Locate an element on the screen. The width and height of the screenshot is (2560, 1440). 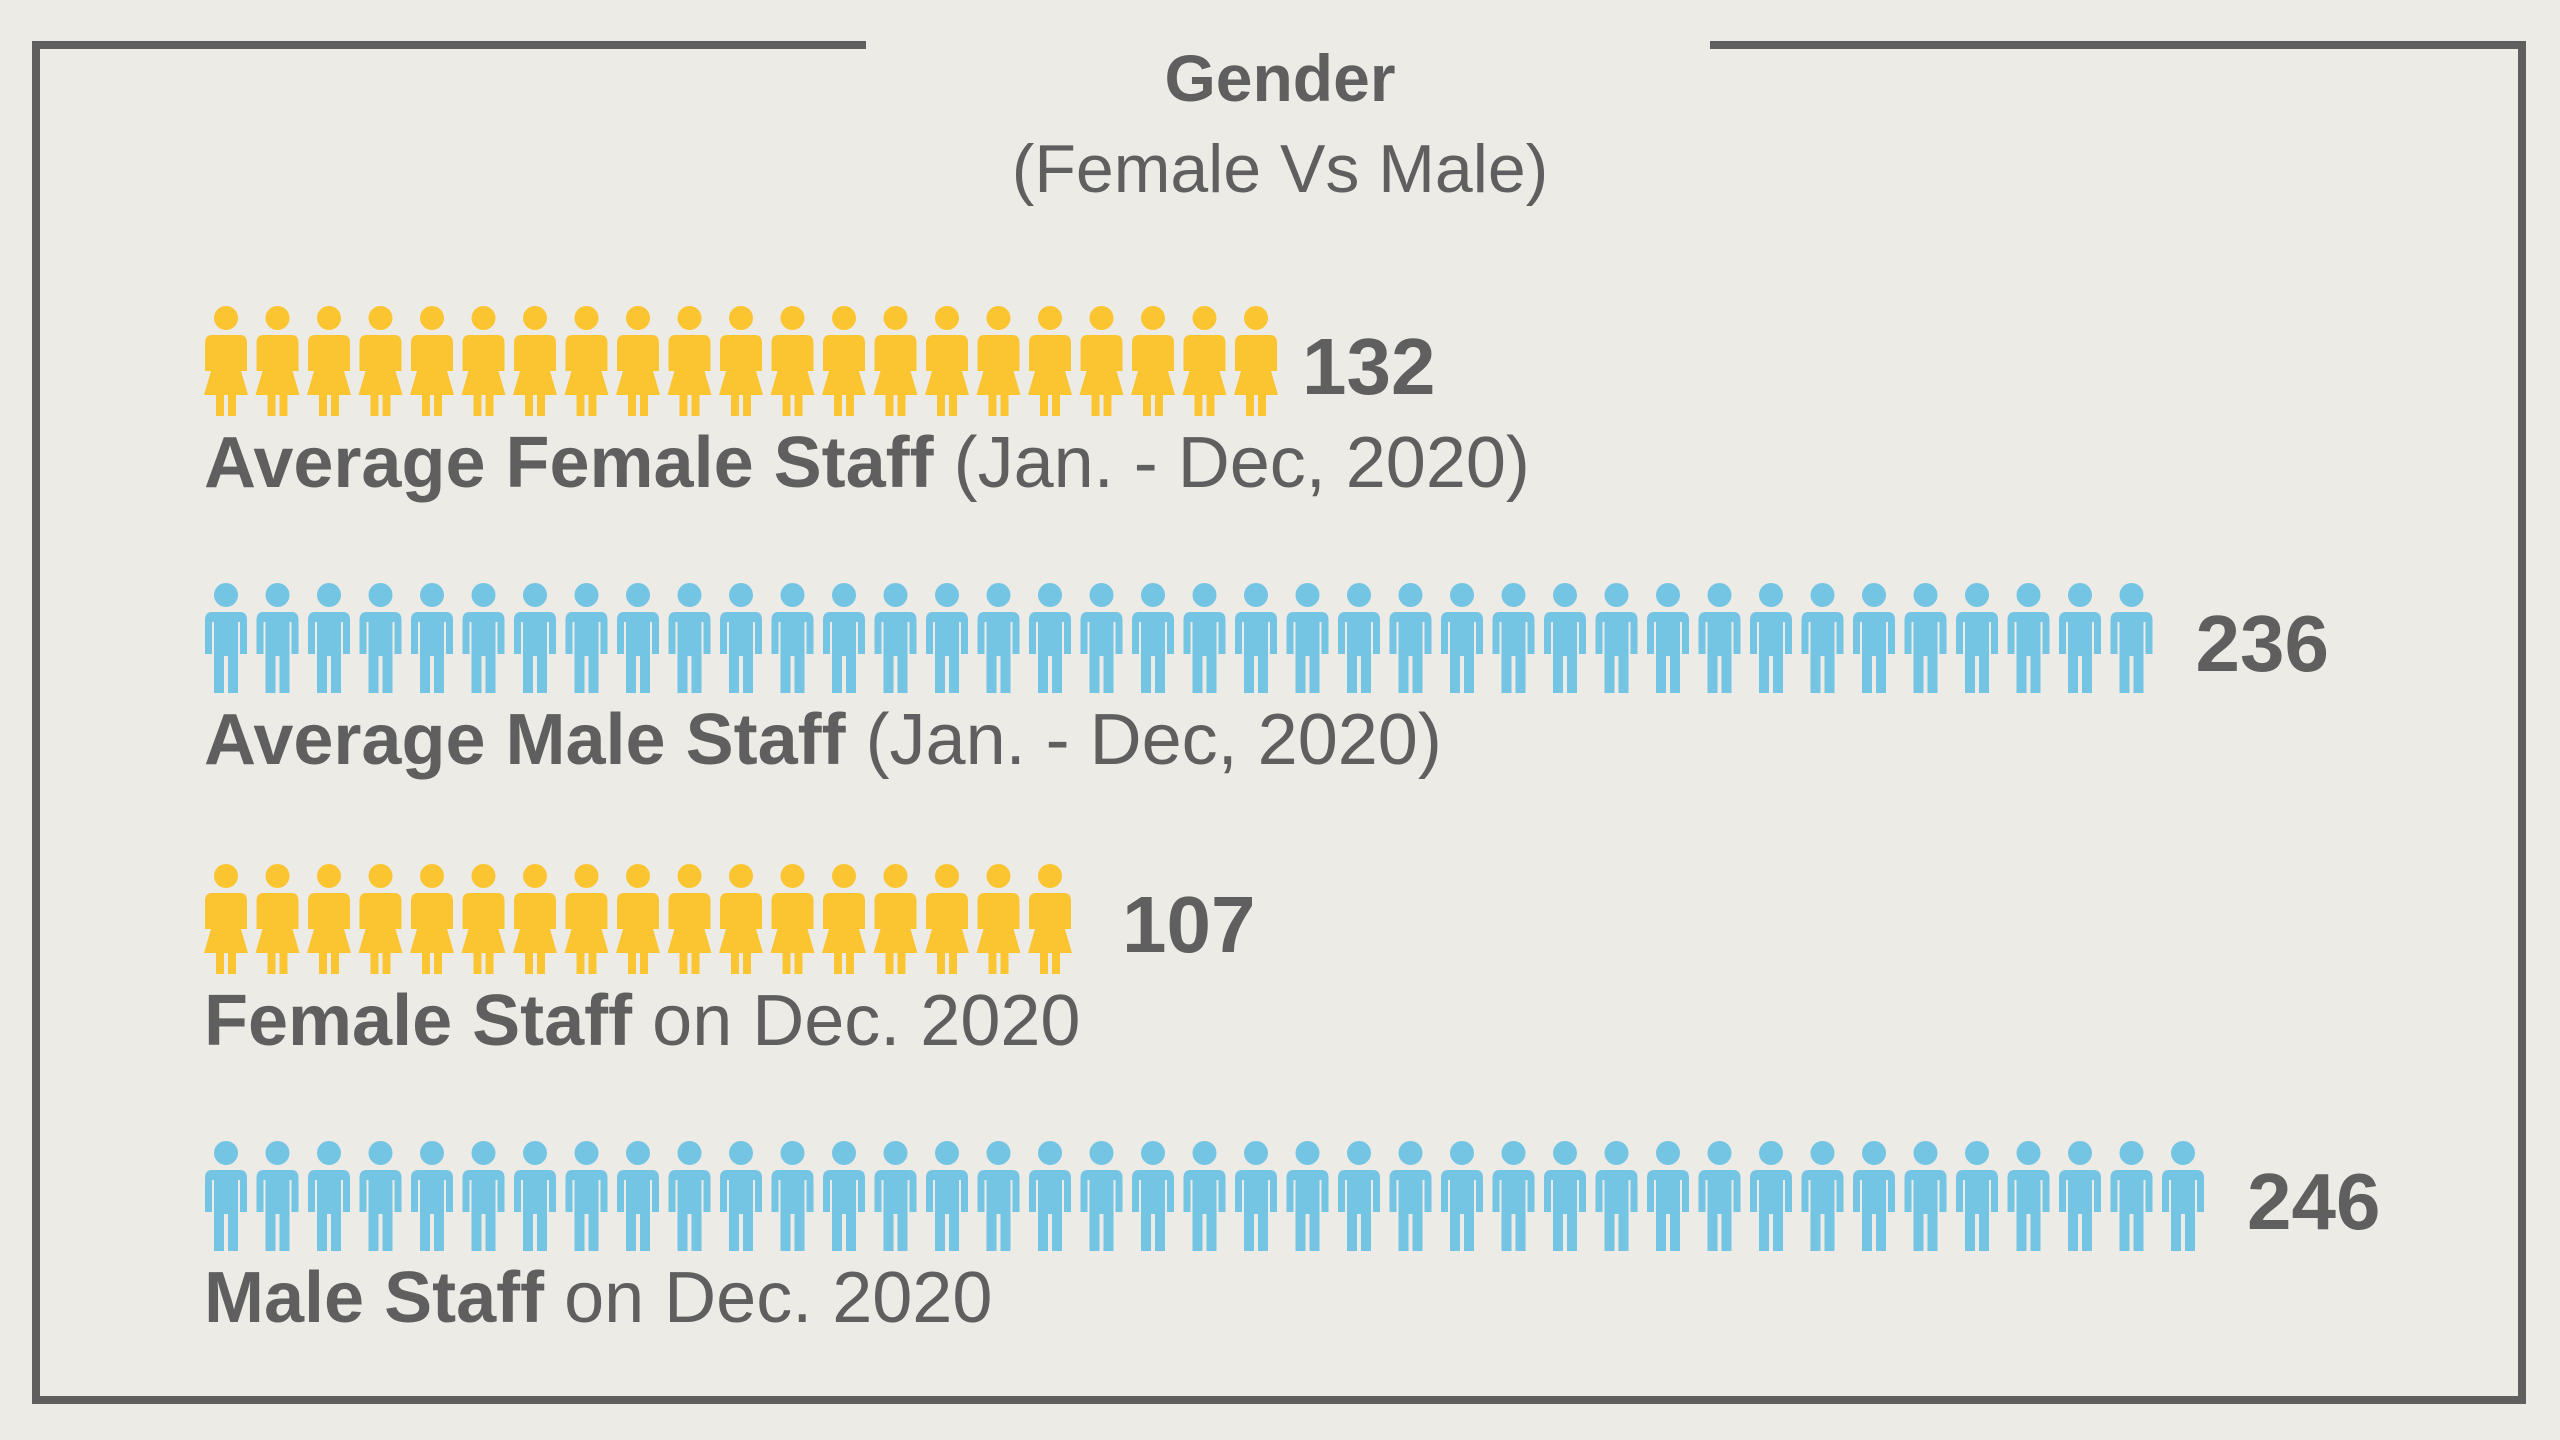
row-label: Female Staff on Dec. 2020 is located at coordinates (642, 1021).